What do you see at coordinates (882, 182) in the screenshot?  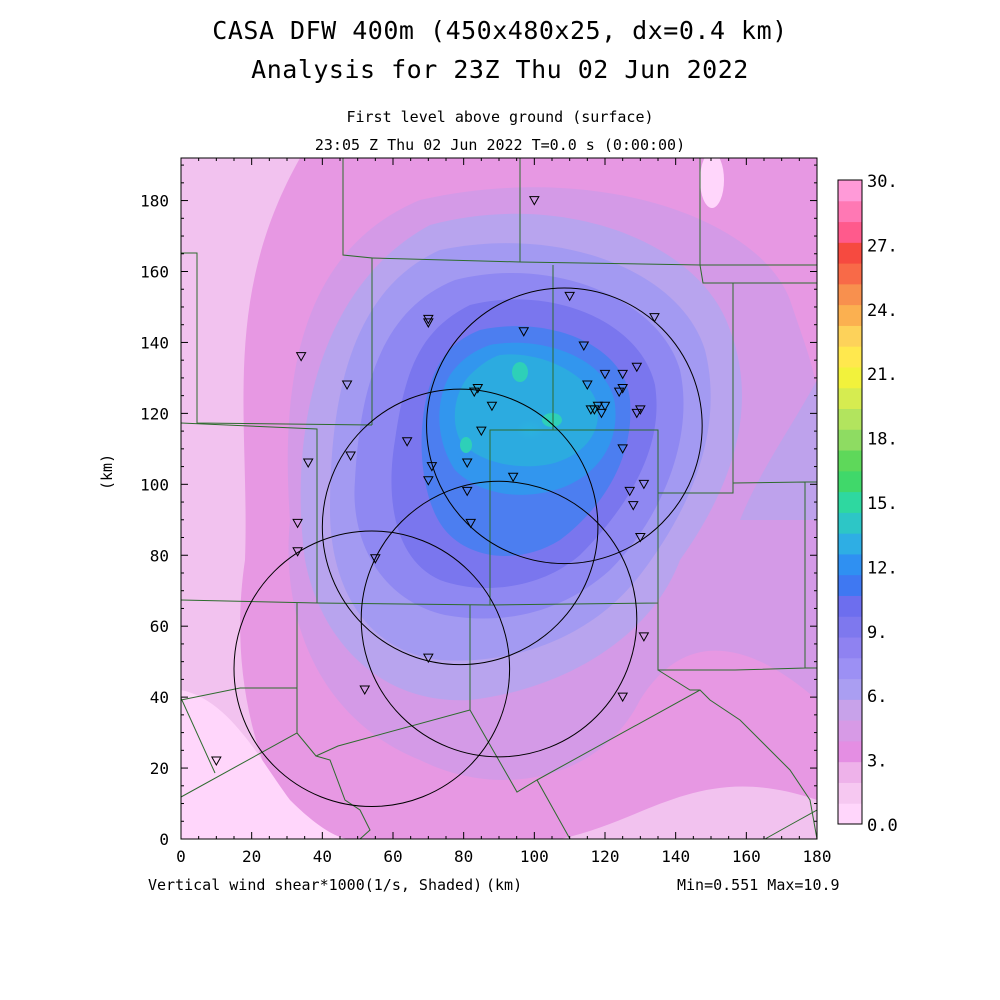 I see `colorbar-label: 30.` at bounding box center [882, 182].